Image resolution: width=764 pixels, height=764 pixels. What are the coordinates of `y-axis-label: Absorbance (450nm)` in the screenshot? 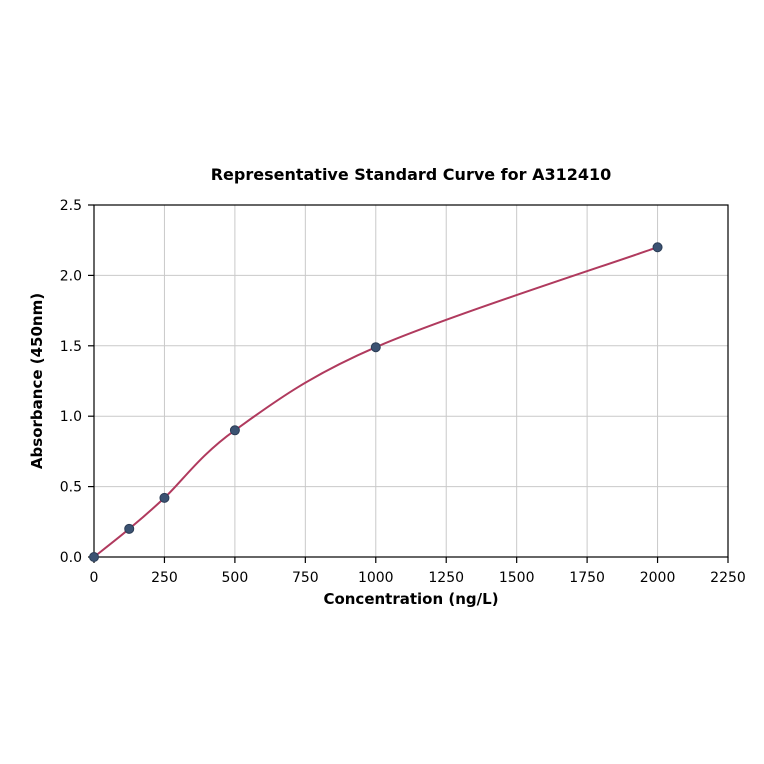 It's located at (37, 381).